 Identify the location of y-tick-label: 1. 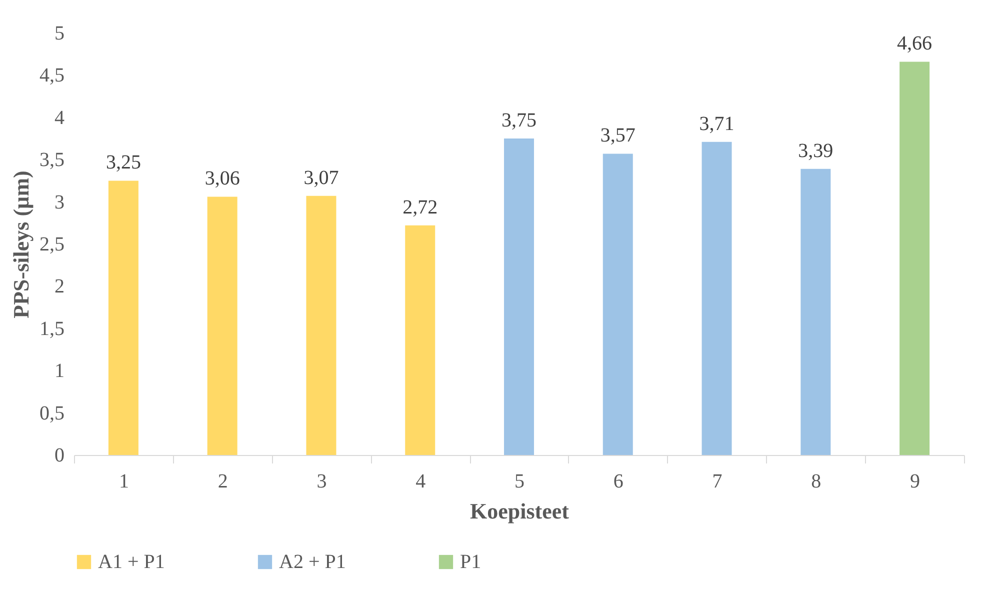
(59, 371).